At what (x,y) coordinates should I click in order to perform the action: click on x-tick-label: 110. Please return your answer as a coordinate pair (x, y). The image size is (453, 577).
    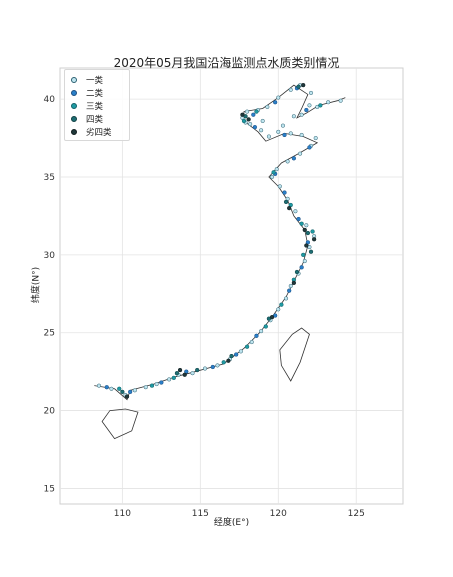
    Looking at the image, I should click on (122, 514).